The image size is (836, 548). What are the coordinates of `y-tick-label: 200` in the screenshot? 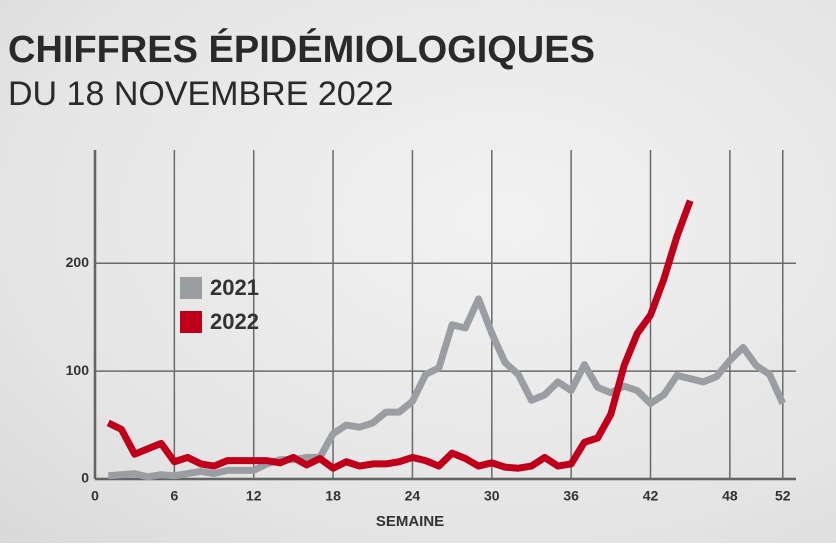 It's located at (78, 262).